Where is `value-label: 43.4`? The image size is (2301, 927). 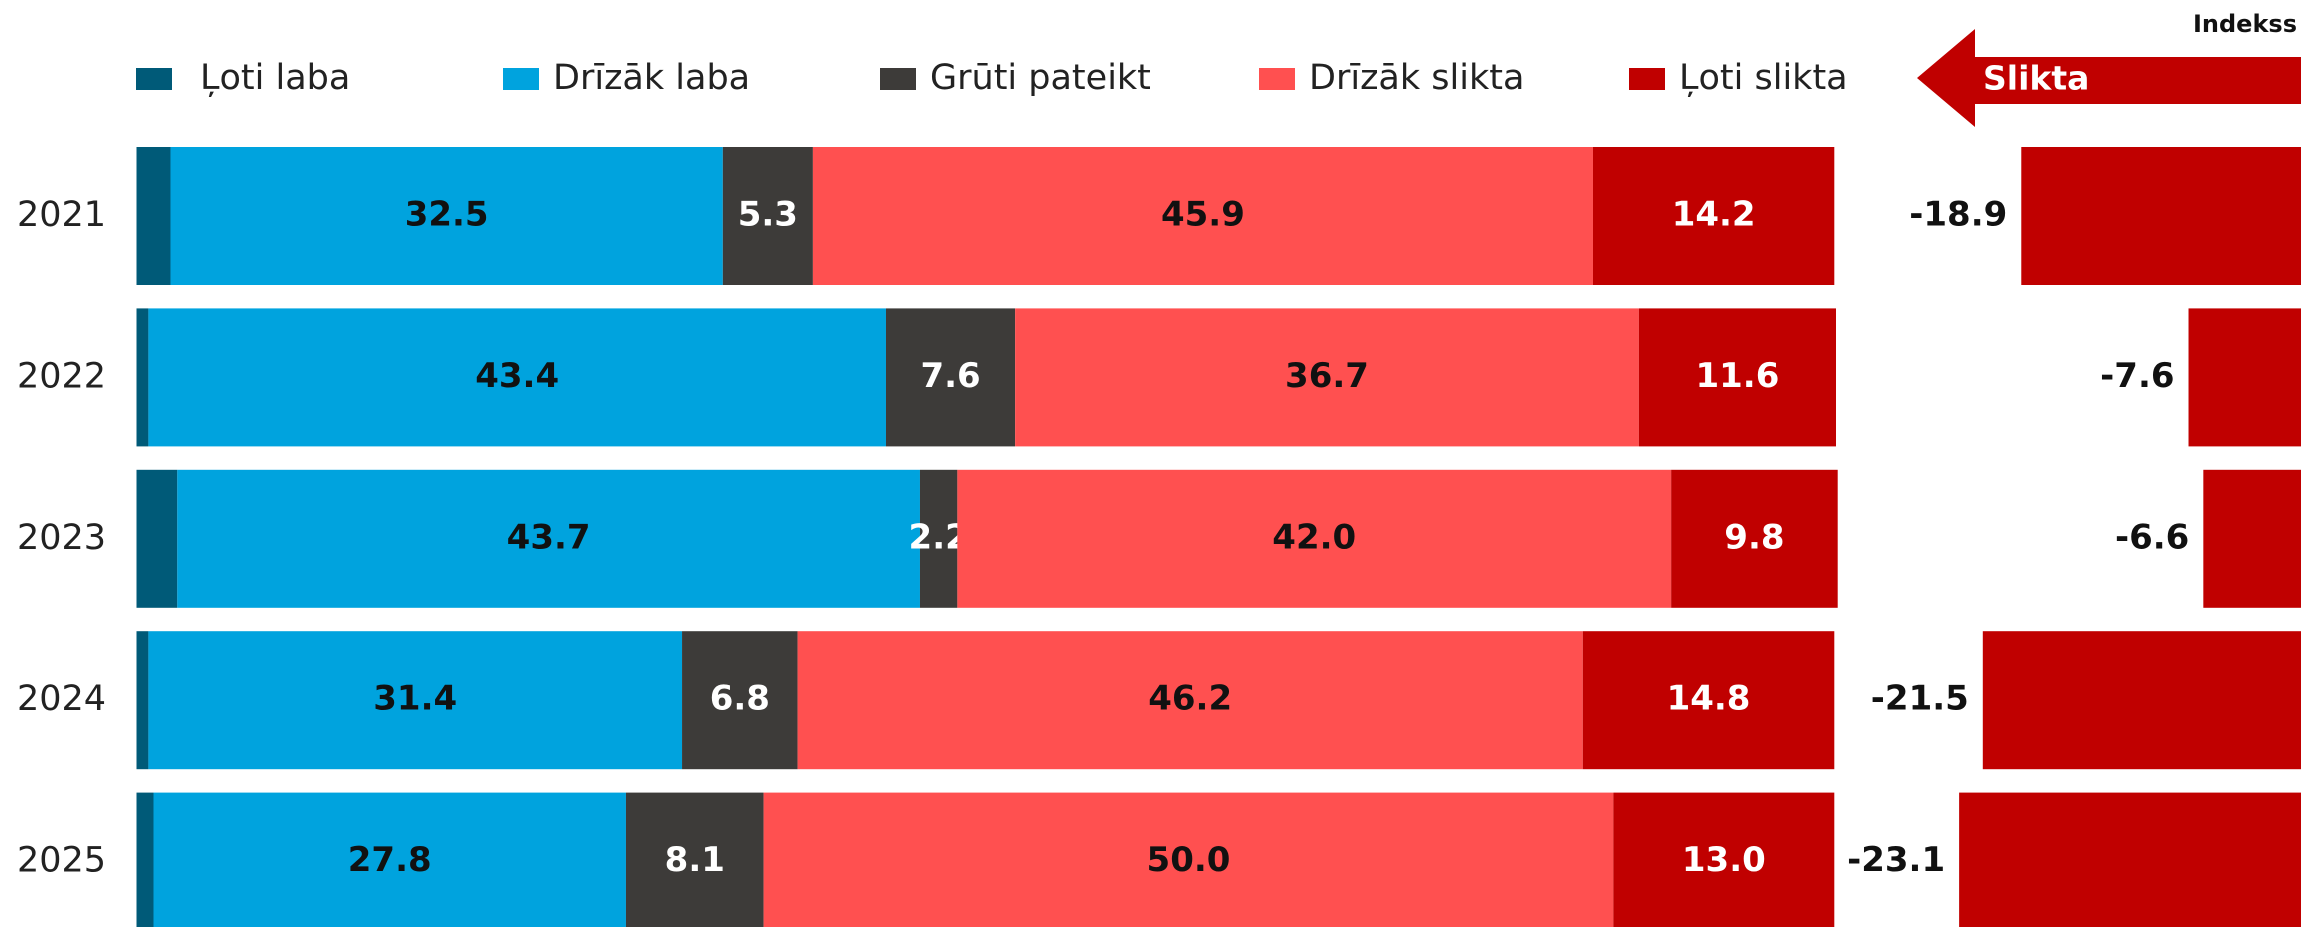 value-label: 43.4 is located at coordinates (517, 376).